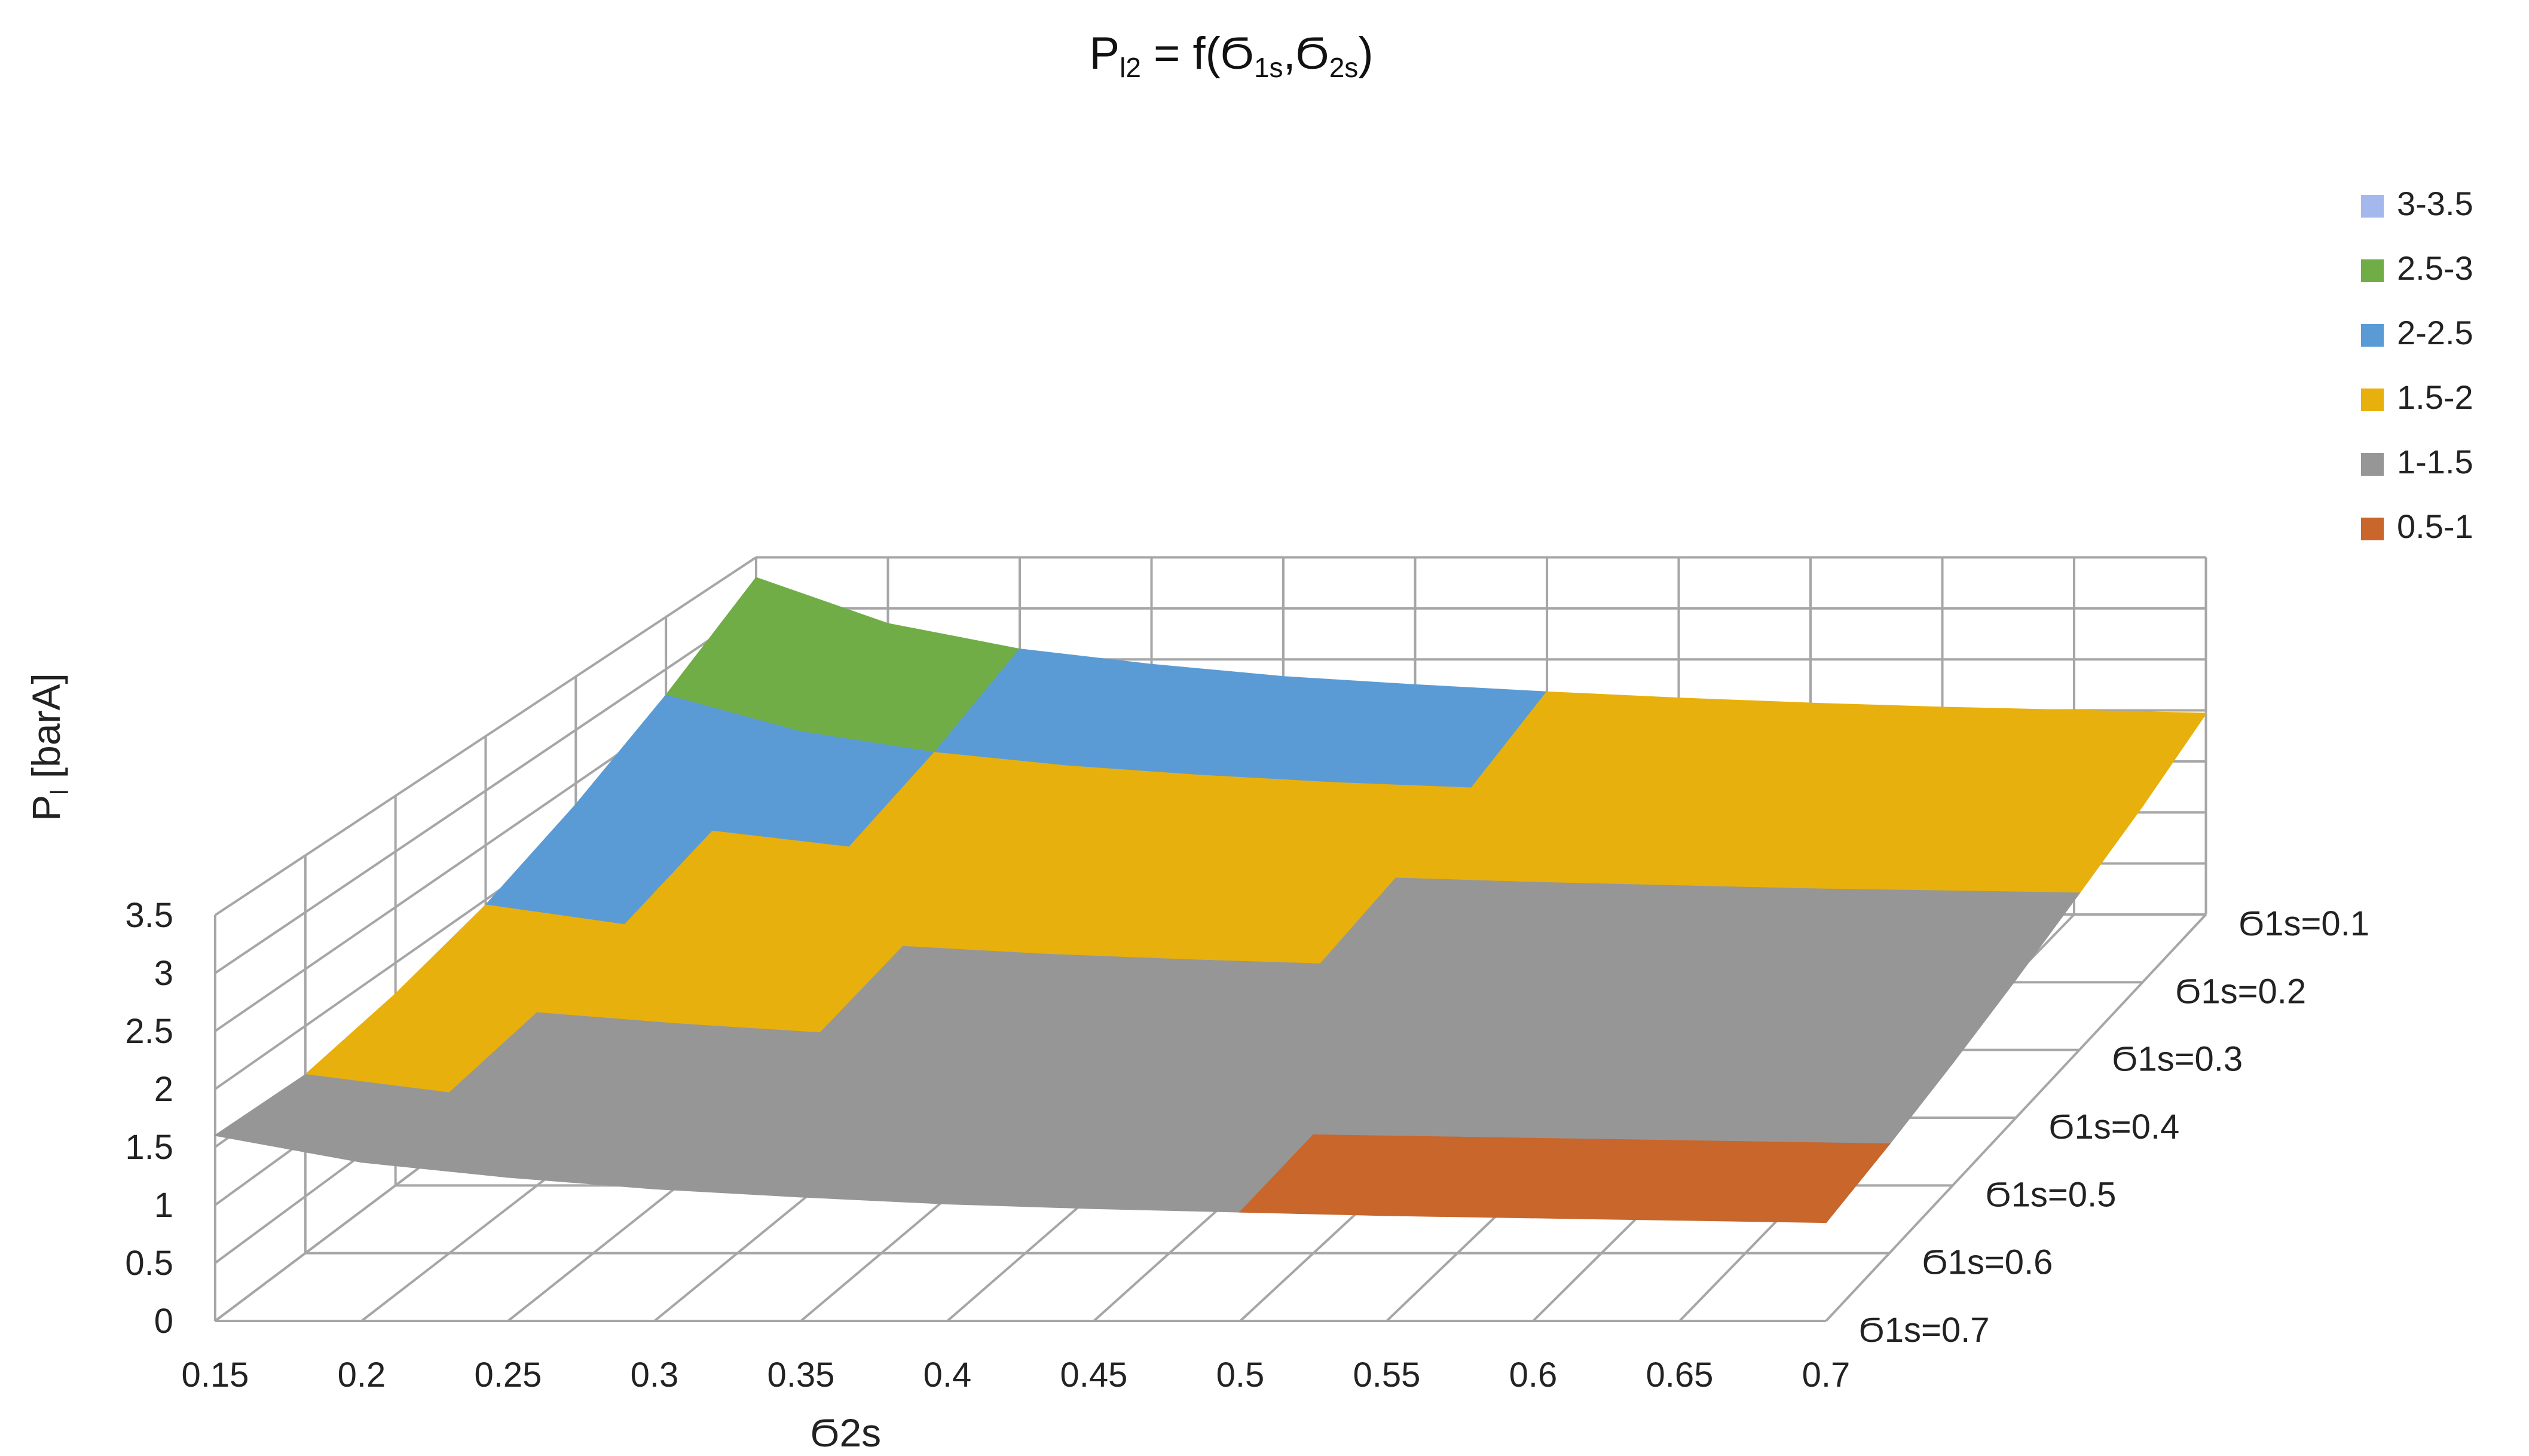 This screenshot has width=2529, height=1456. Describe the element at coordinates (2435, 268) in the screenshot. I see `legend-label: 2.5-3` at that location.